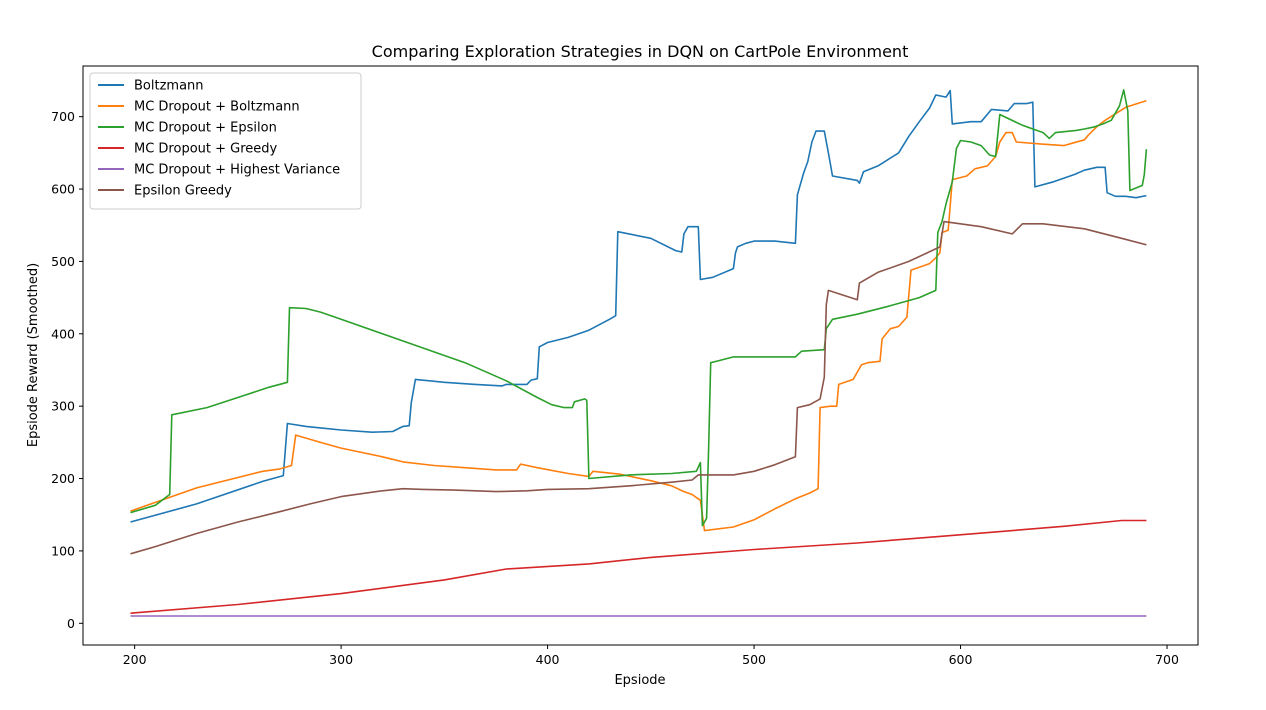 The height and width of the screenshot is (710, 1266). I want to click on x-tick-label-2: 400, so click(548, 659).